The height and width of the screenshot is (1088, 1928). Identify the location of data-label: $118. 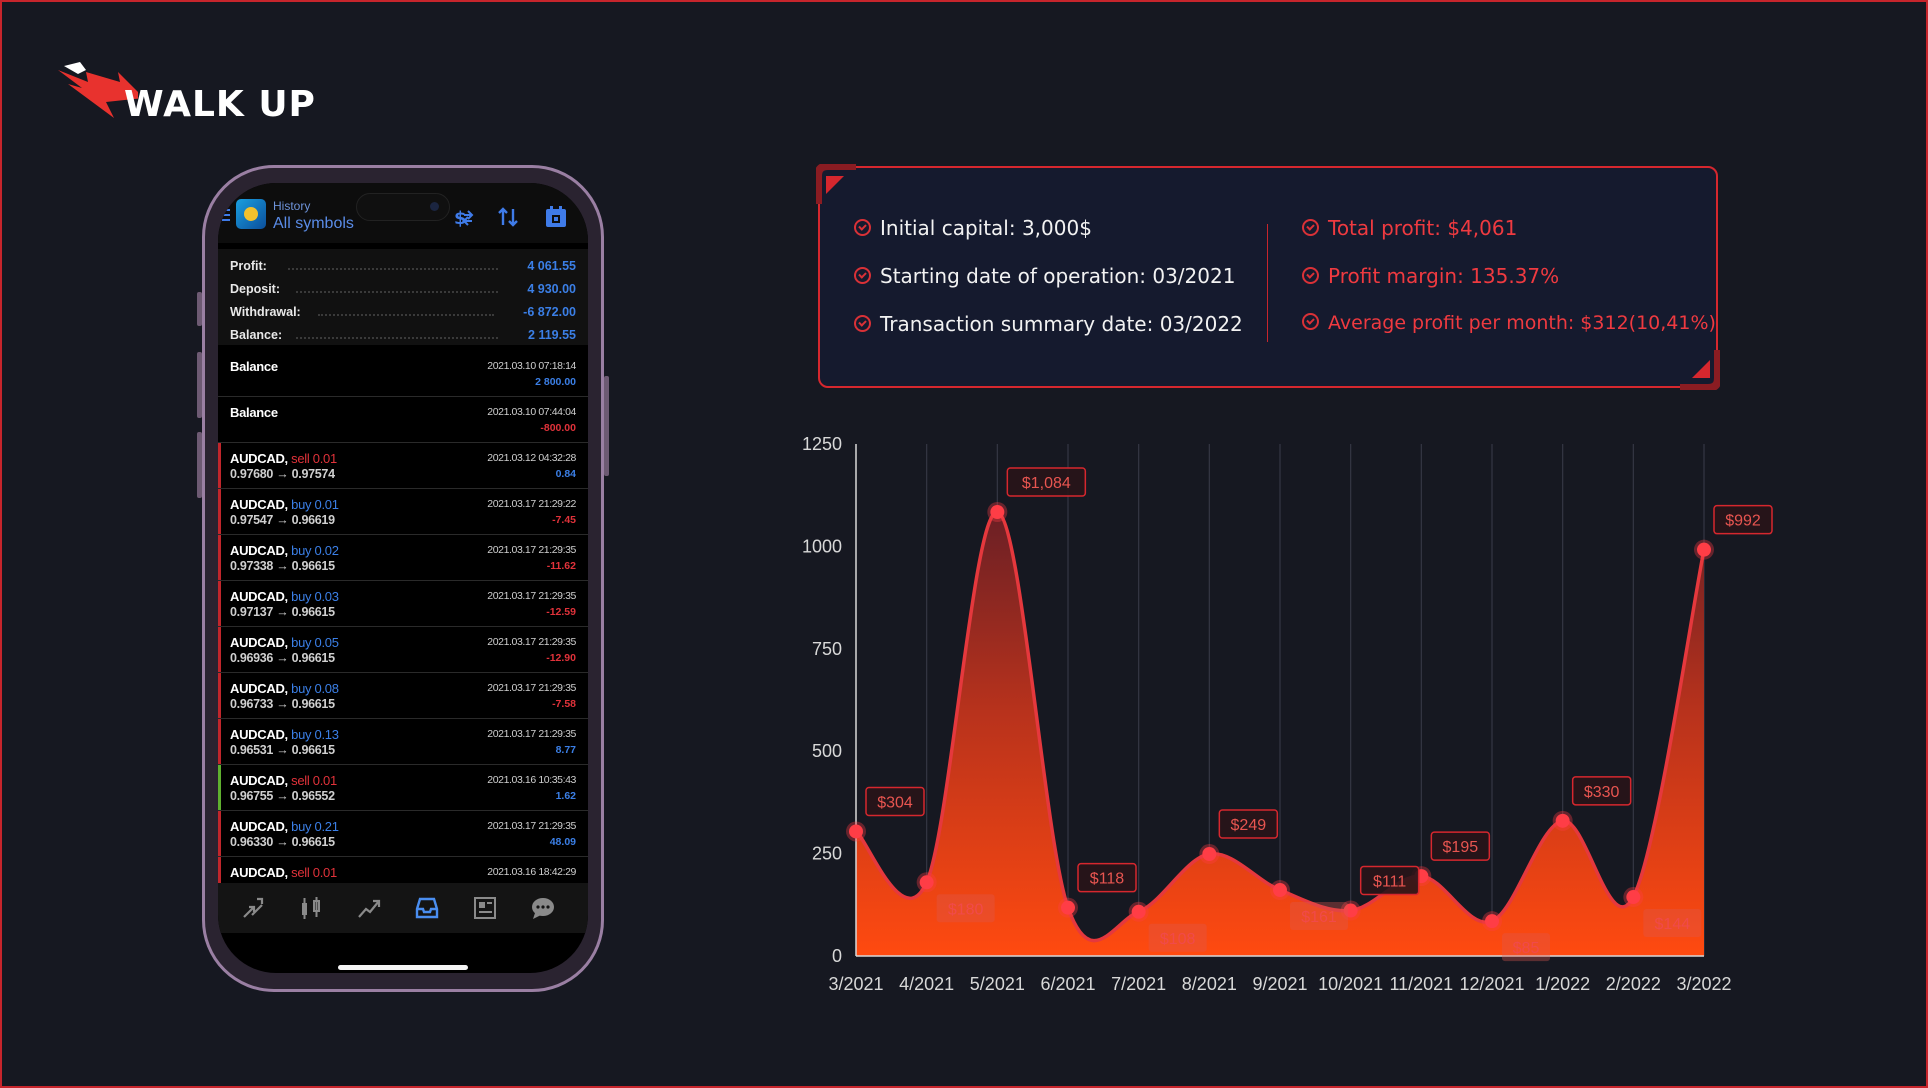
(1107, 877).